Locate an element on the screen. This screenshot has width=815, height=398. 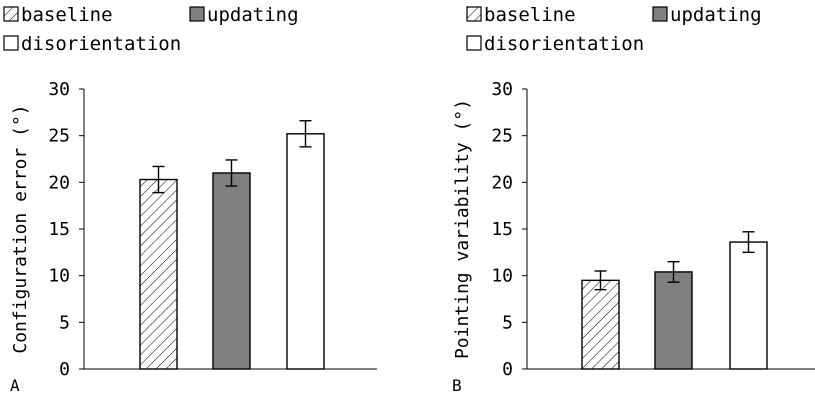
panel-label: B is located at coordinates (457, 385).